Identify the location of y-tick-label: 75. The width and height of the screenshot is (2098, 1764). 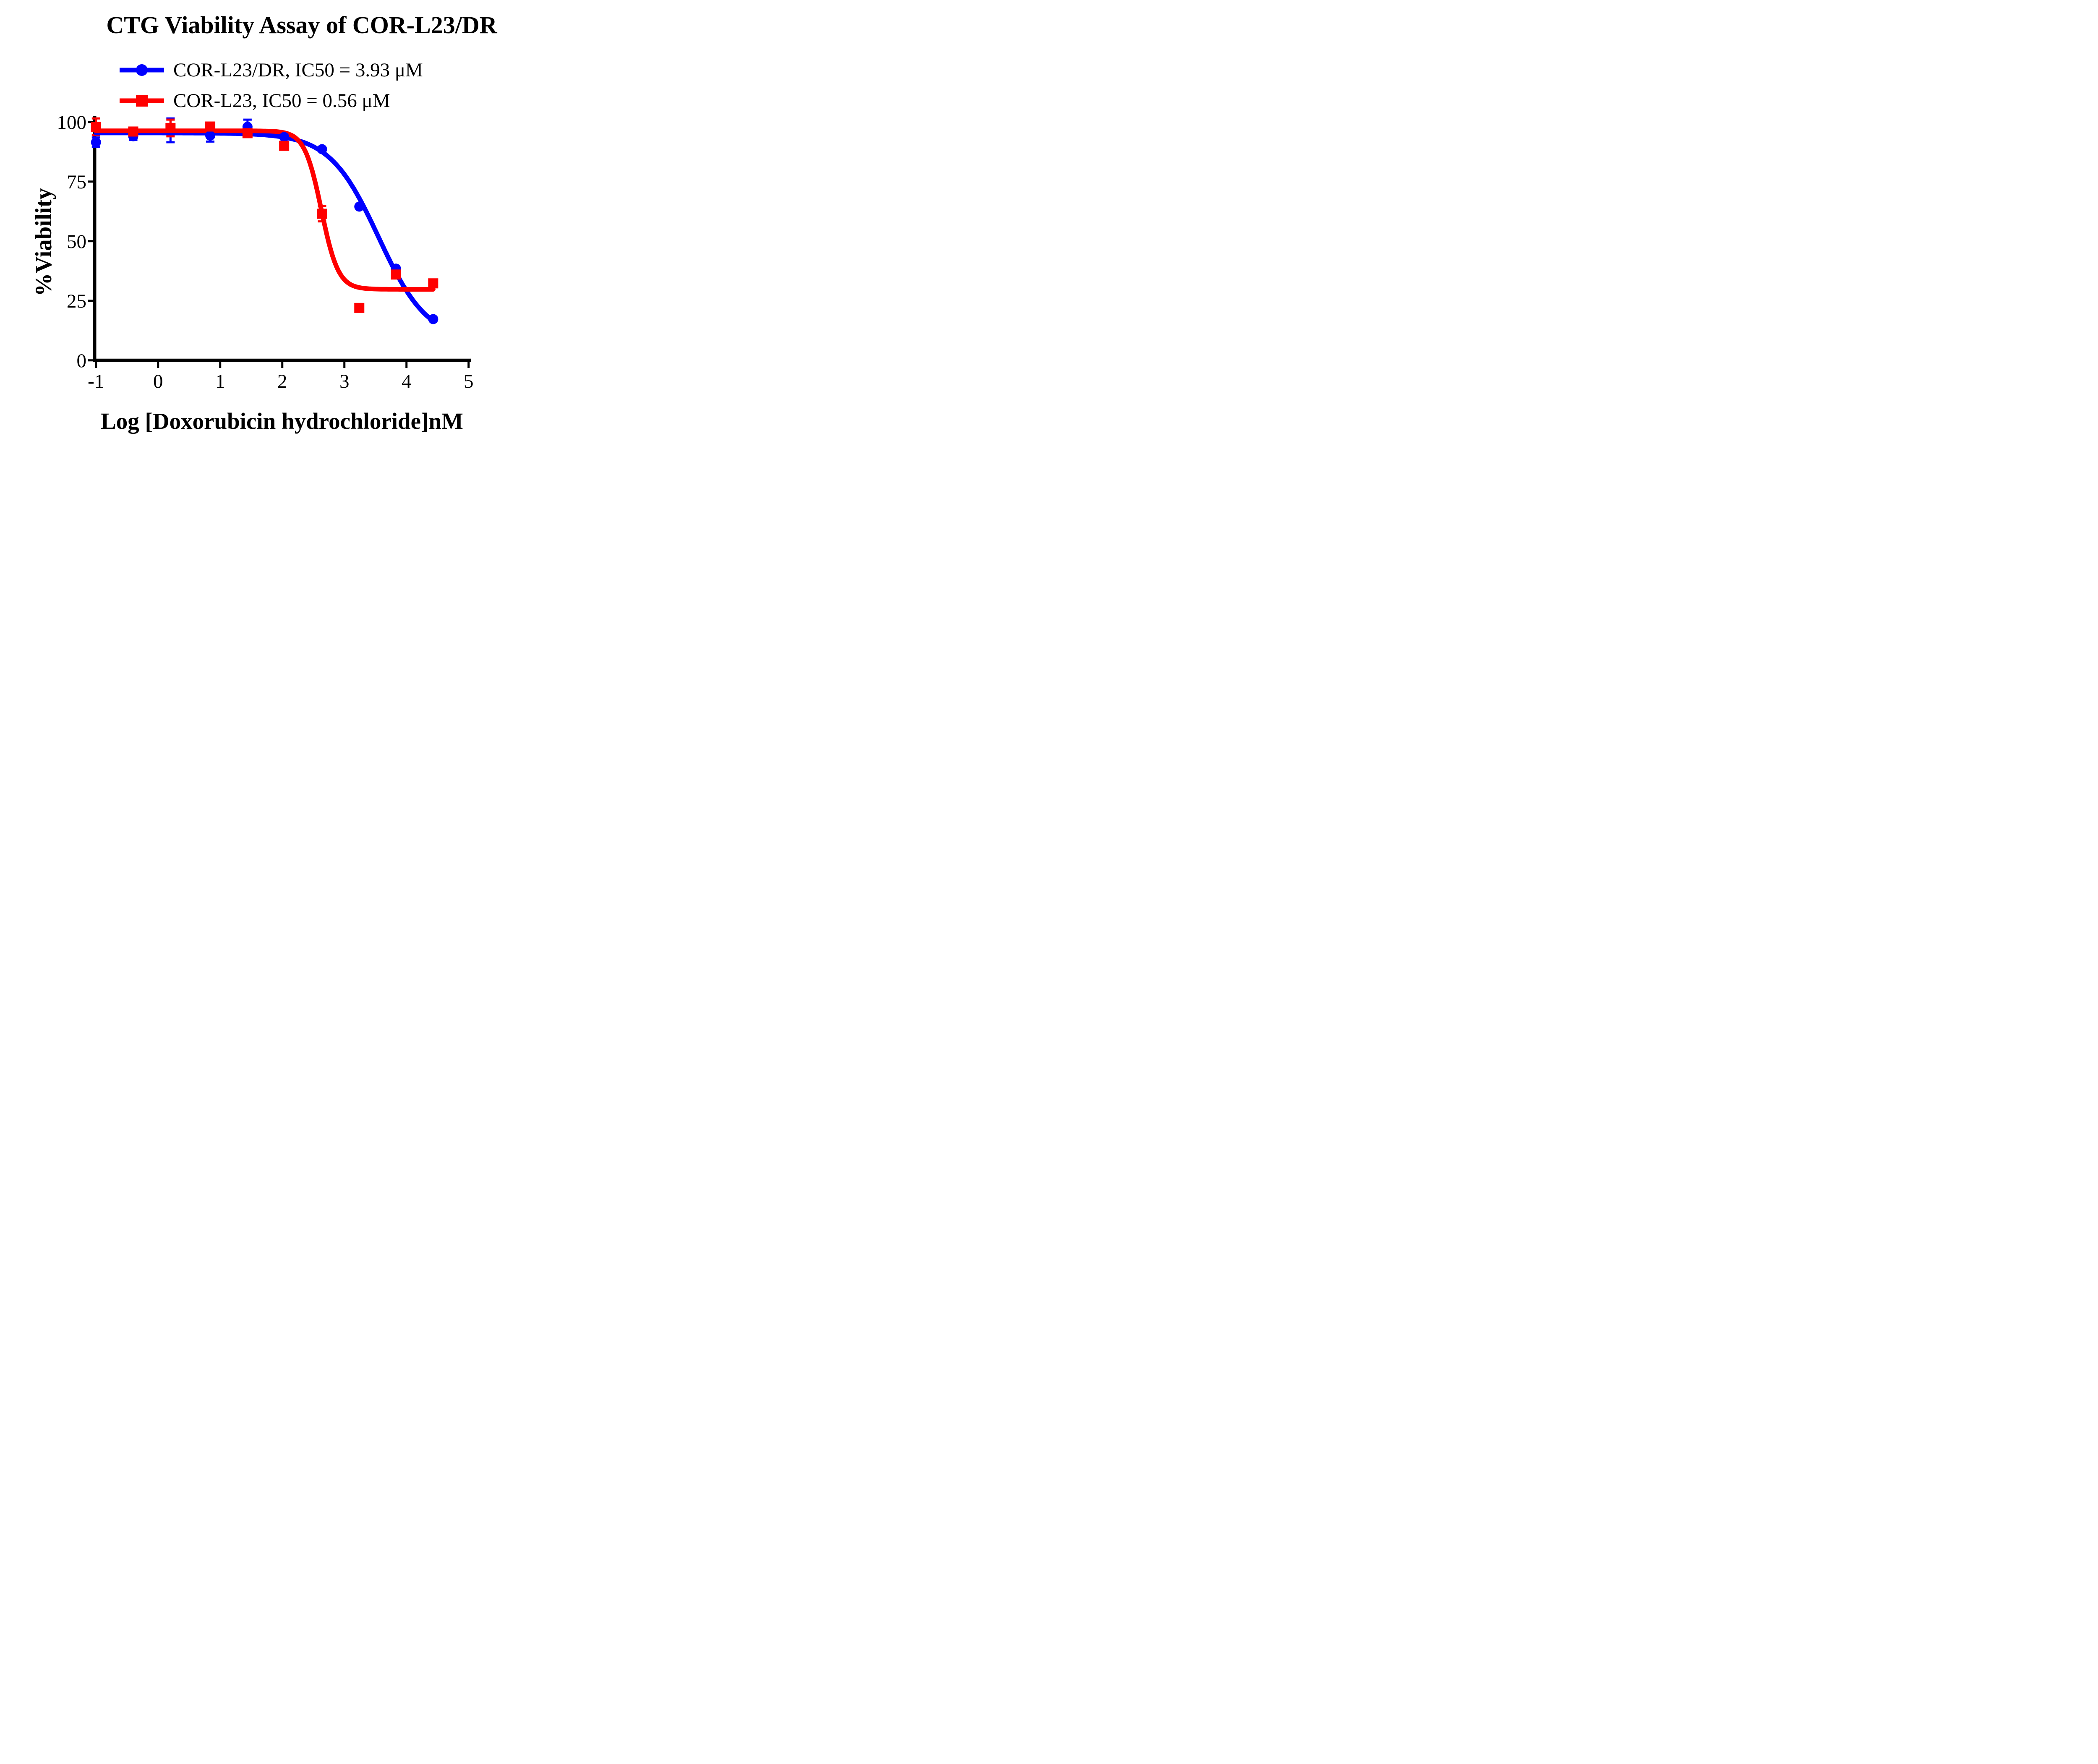
(76, 182).